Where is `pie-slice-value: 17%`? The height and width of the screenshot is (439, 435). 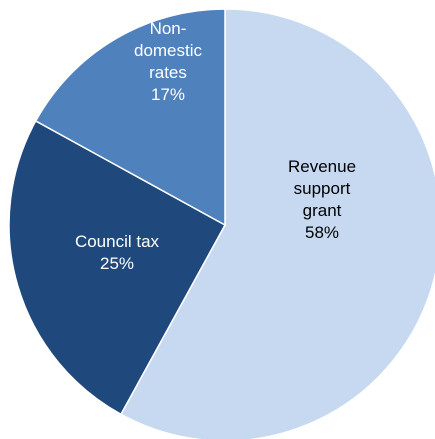
pie-slice-value: 17% is located at coordinates (168, 94).